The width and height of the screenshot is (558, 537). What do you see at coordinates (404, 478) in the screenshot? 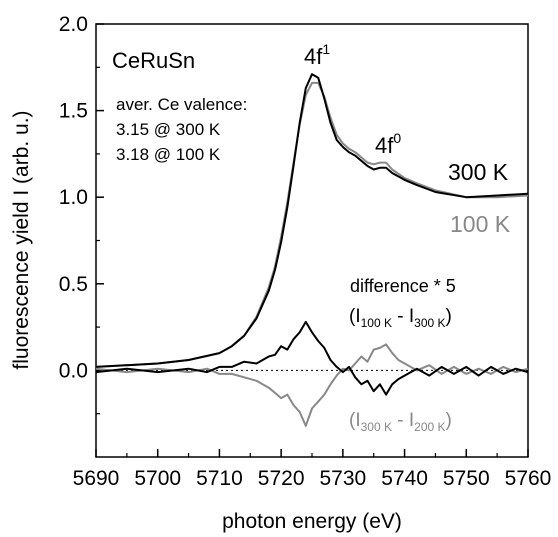
I see `x-tick-label: 5740` at bounding box center [404, 478].